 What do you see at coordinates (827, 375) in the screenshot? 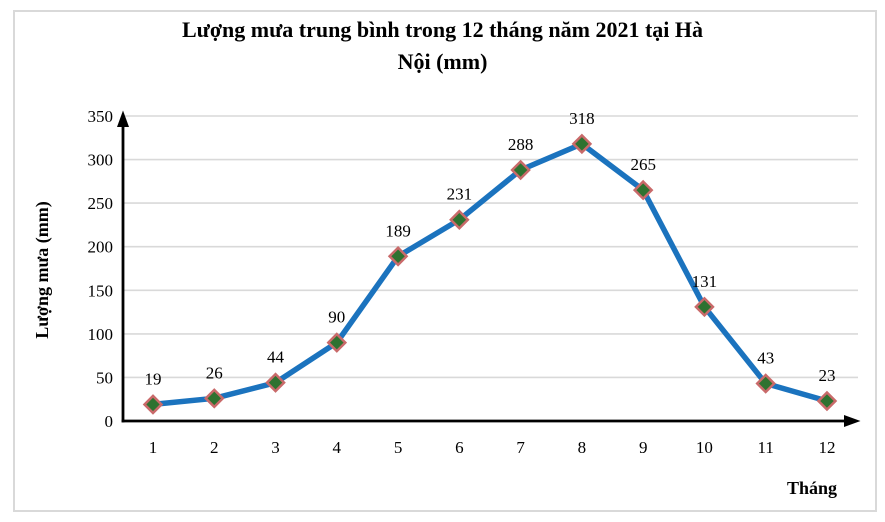
I see `data-label-12: 23` at bounding box center [827, 375].